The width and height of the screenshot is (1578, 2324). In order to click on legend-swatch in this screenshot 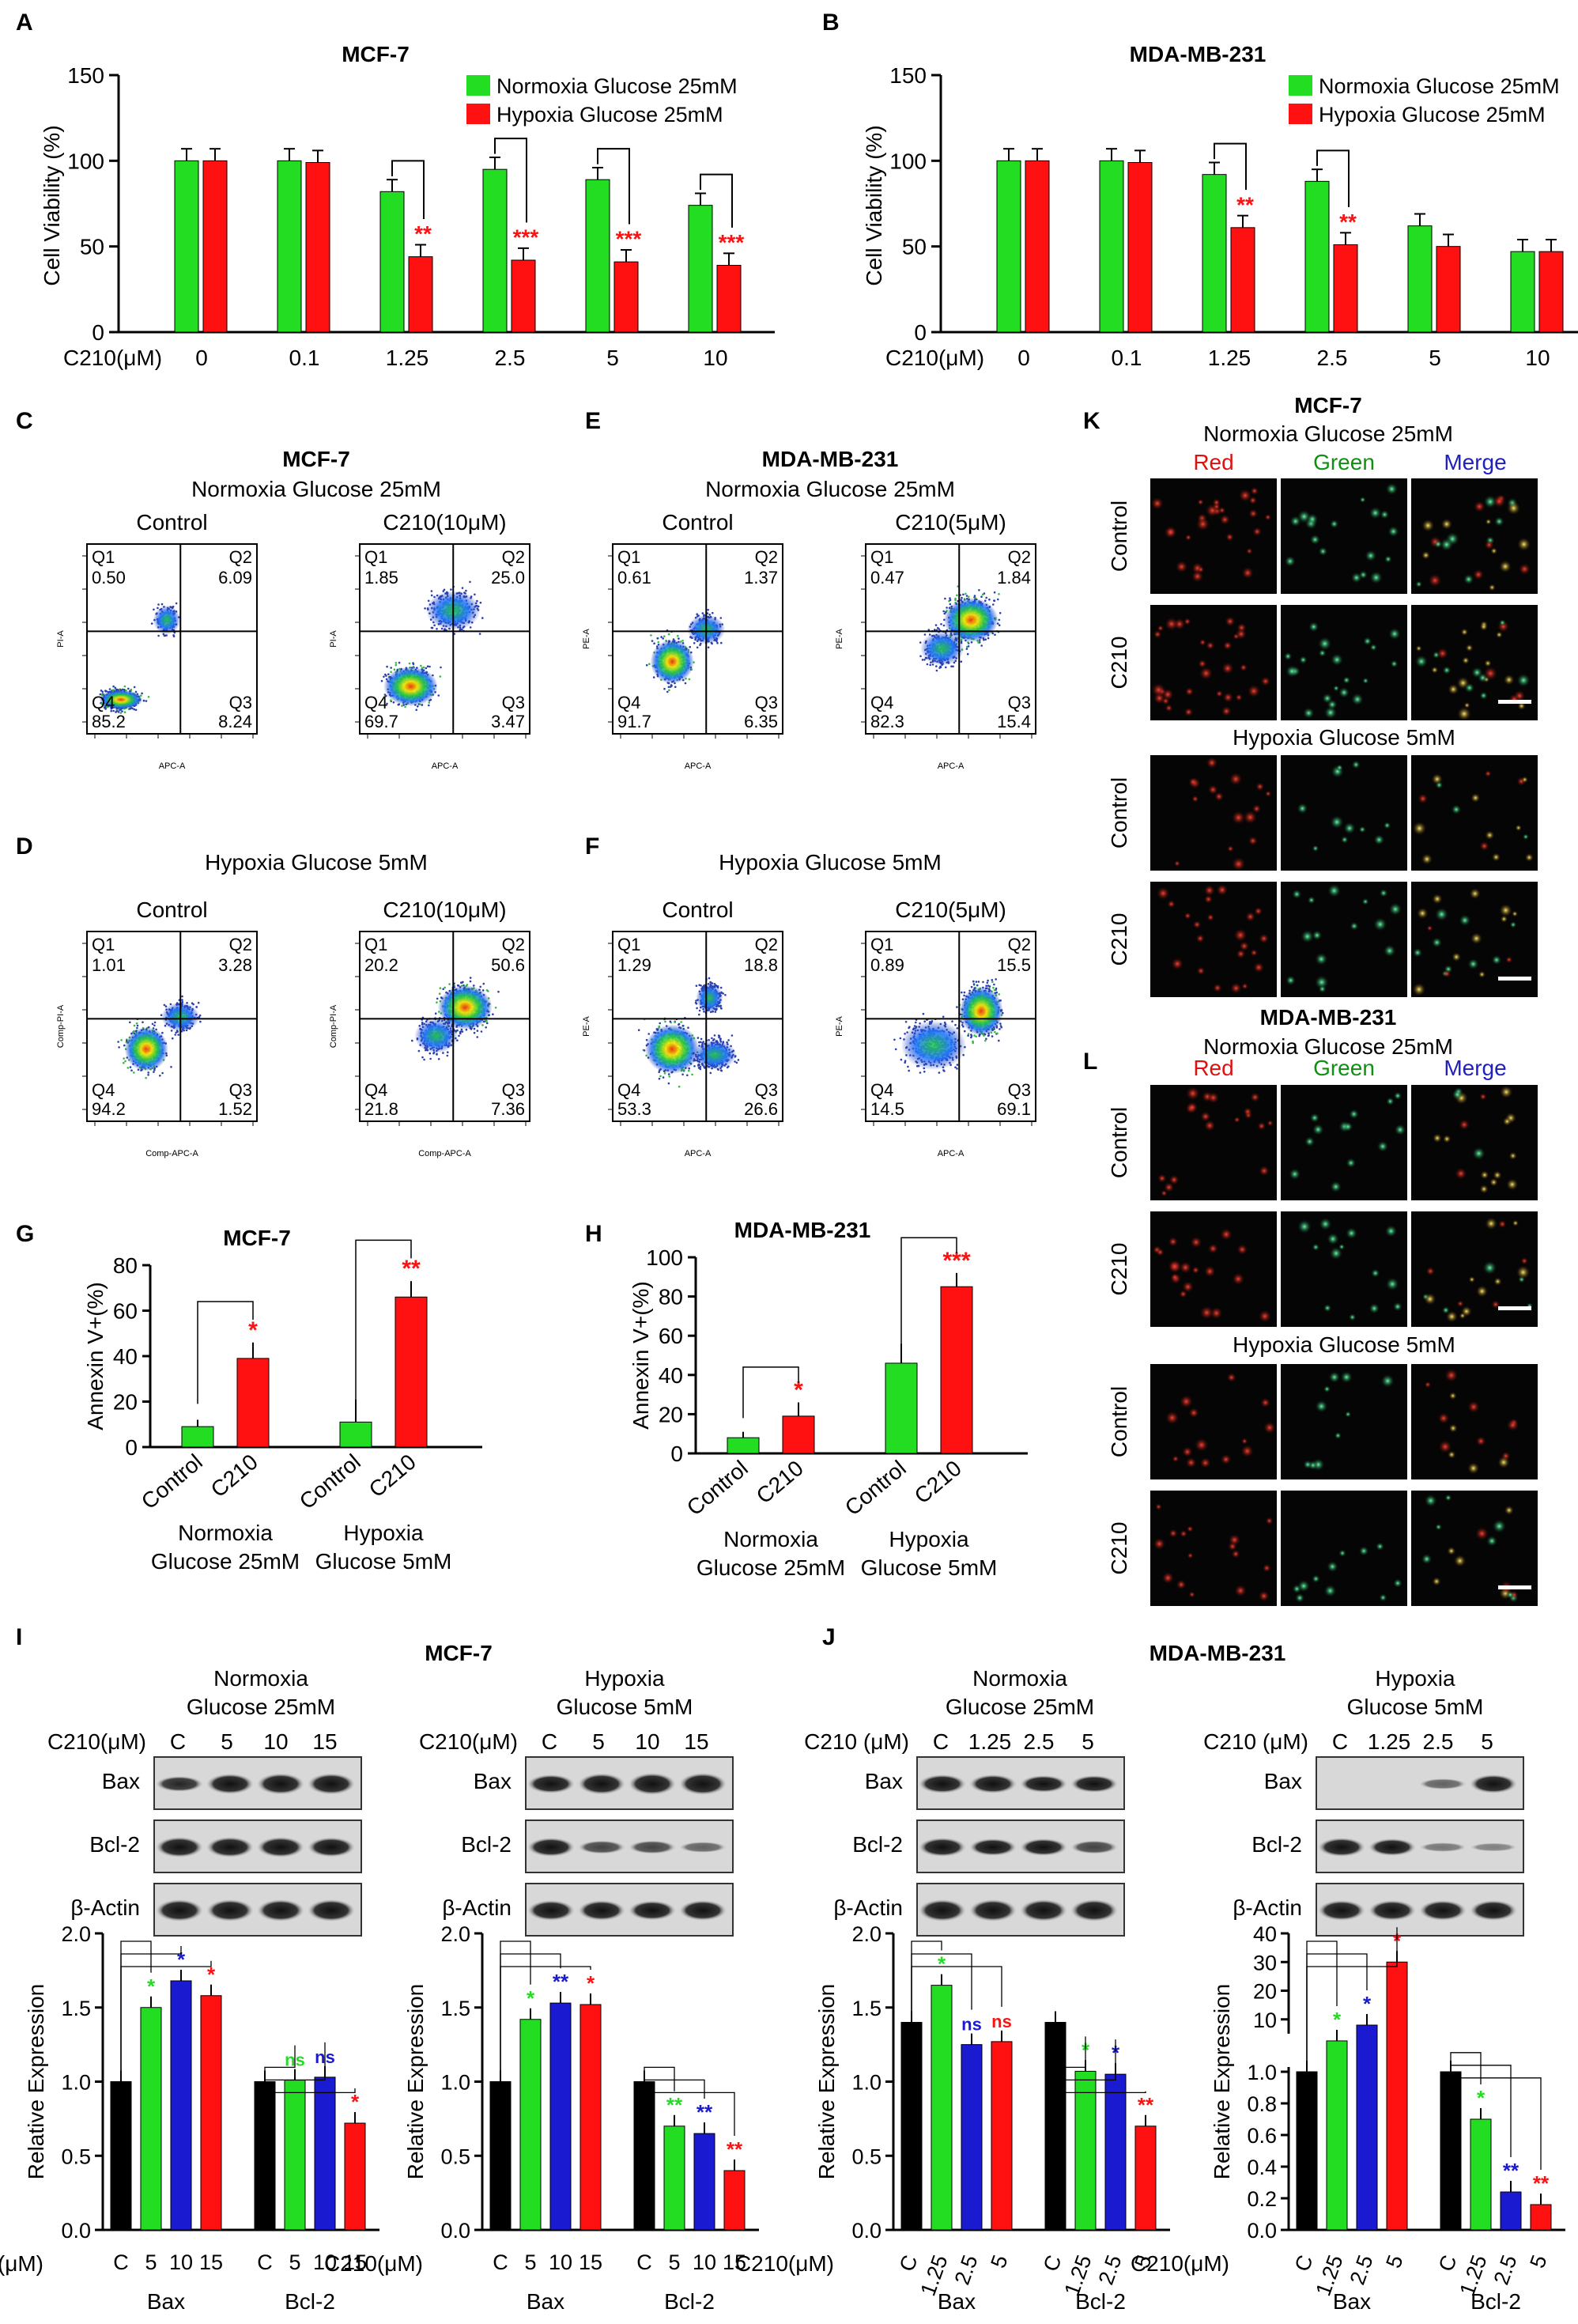, I will do `click(1300, 86)`.